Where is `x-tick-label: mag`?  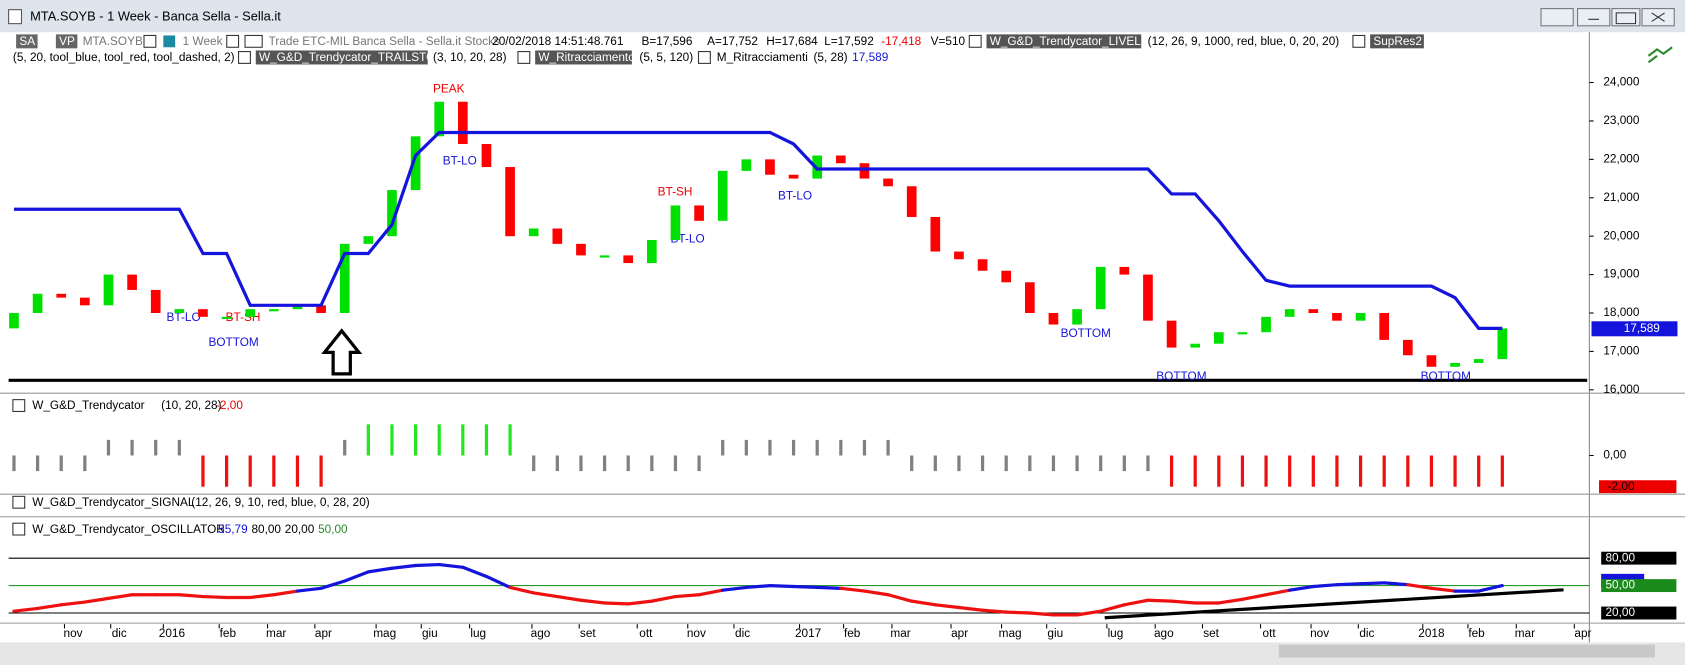 x-tick-label: mag is located at coordinates (1010, 633).